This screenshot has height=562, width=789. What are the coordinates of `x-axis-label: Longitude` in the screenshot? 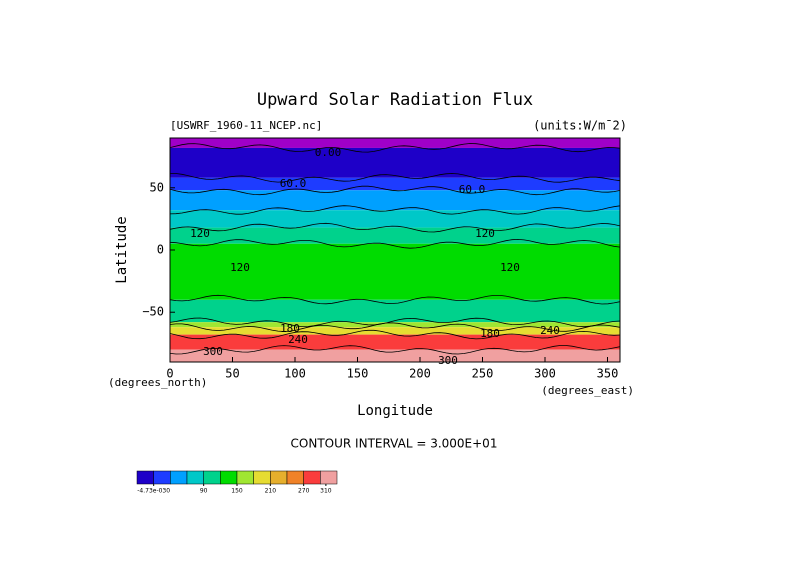 It's located at (395, 411).